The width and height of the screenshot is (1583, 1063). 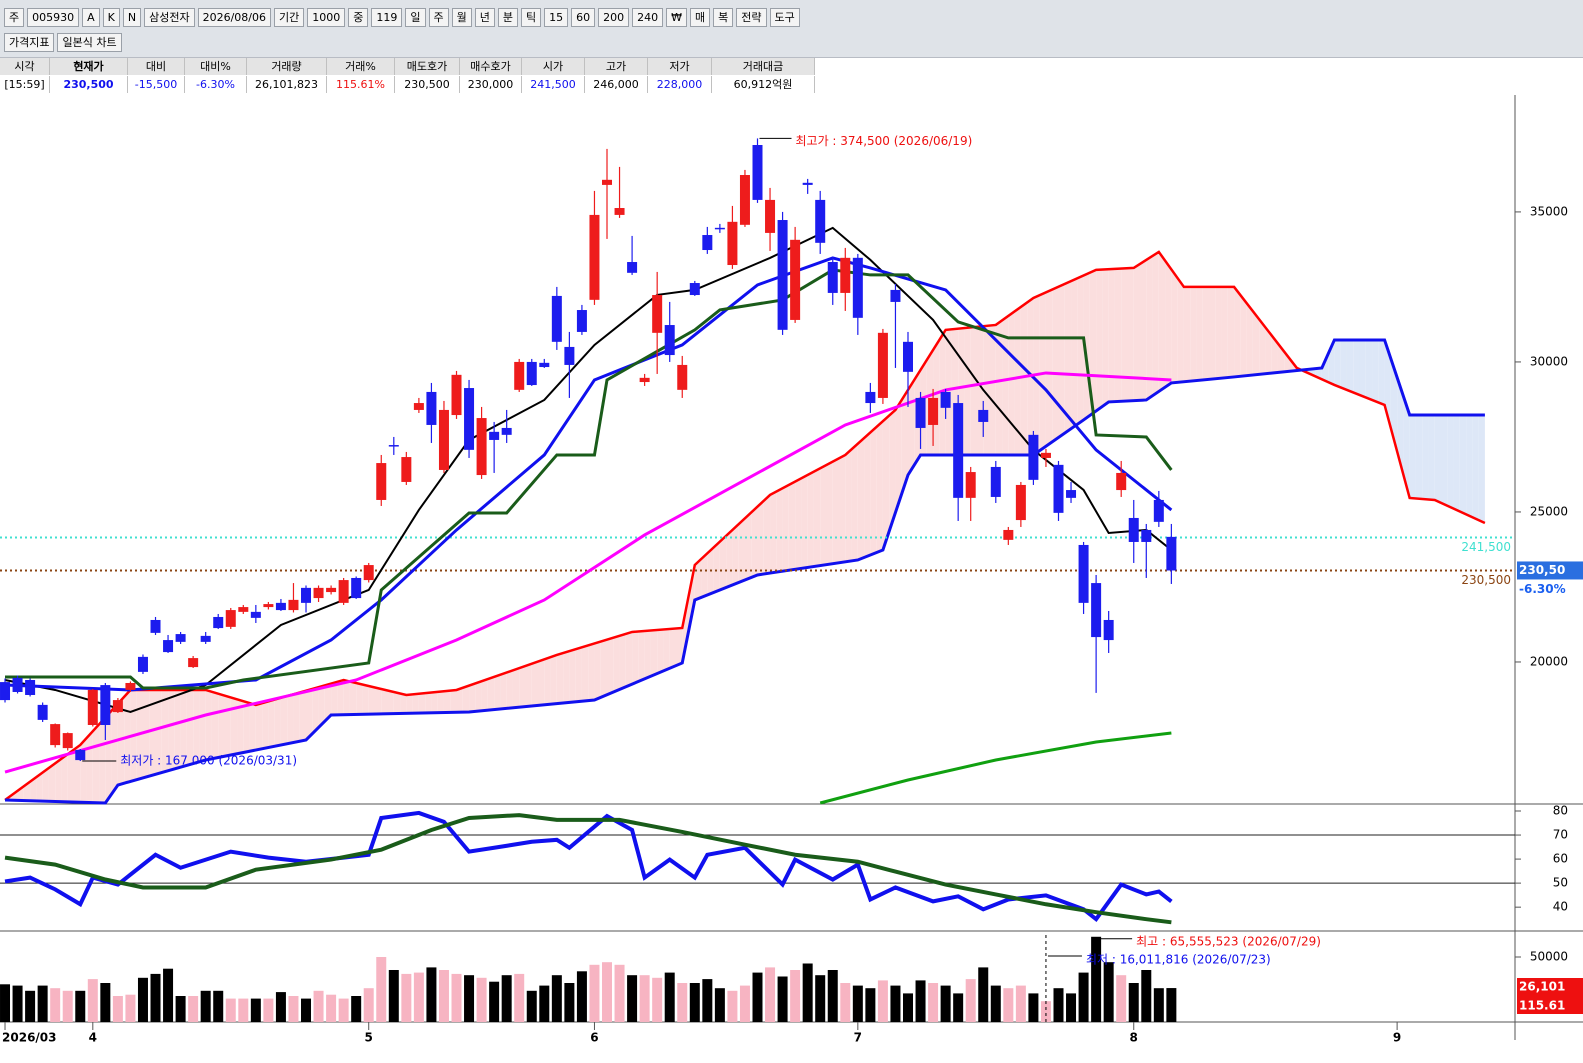 I want to click on volume-tag: 26,101, so click(x=1542, y=987).